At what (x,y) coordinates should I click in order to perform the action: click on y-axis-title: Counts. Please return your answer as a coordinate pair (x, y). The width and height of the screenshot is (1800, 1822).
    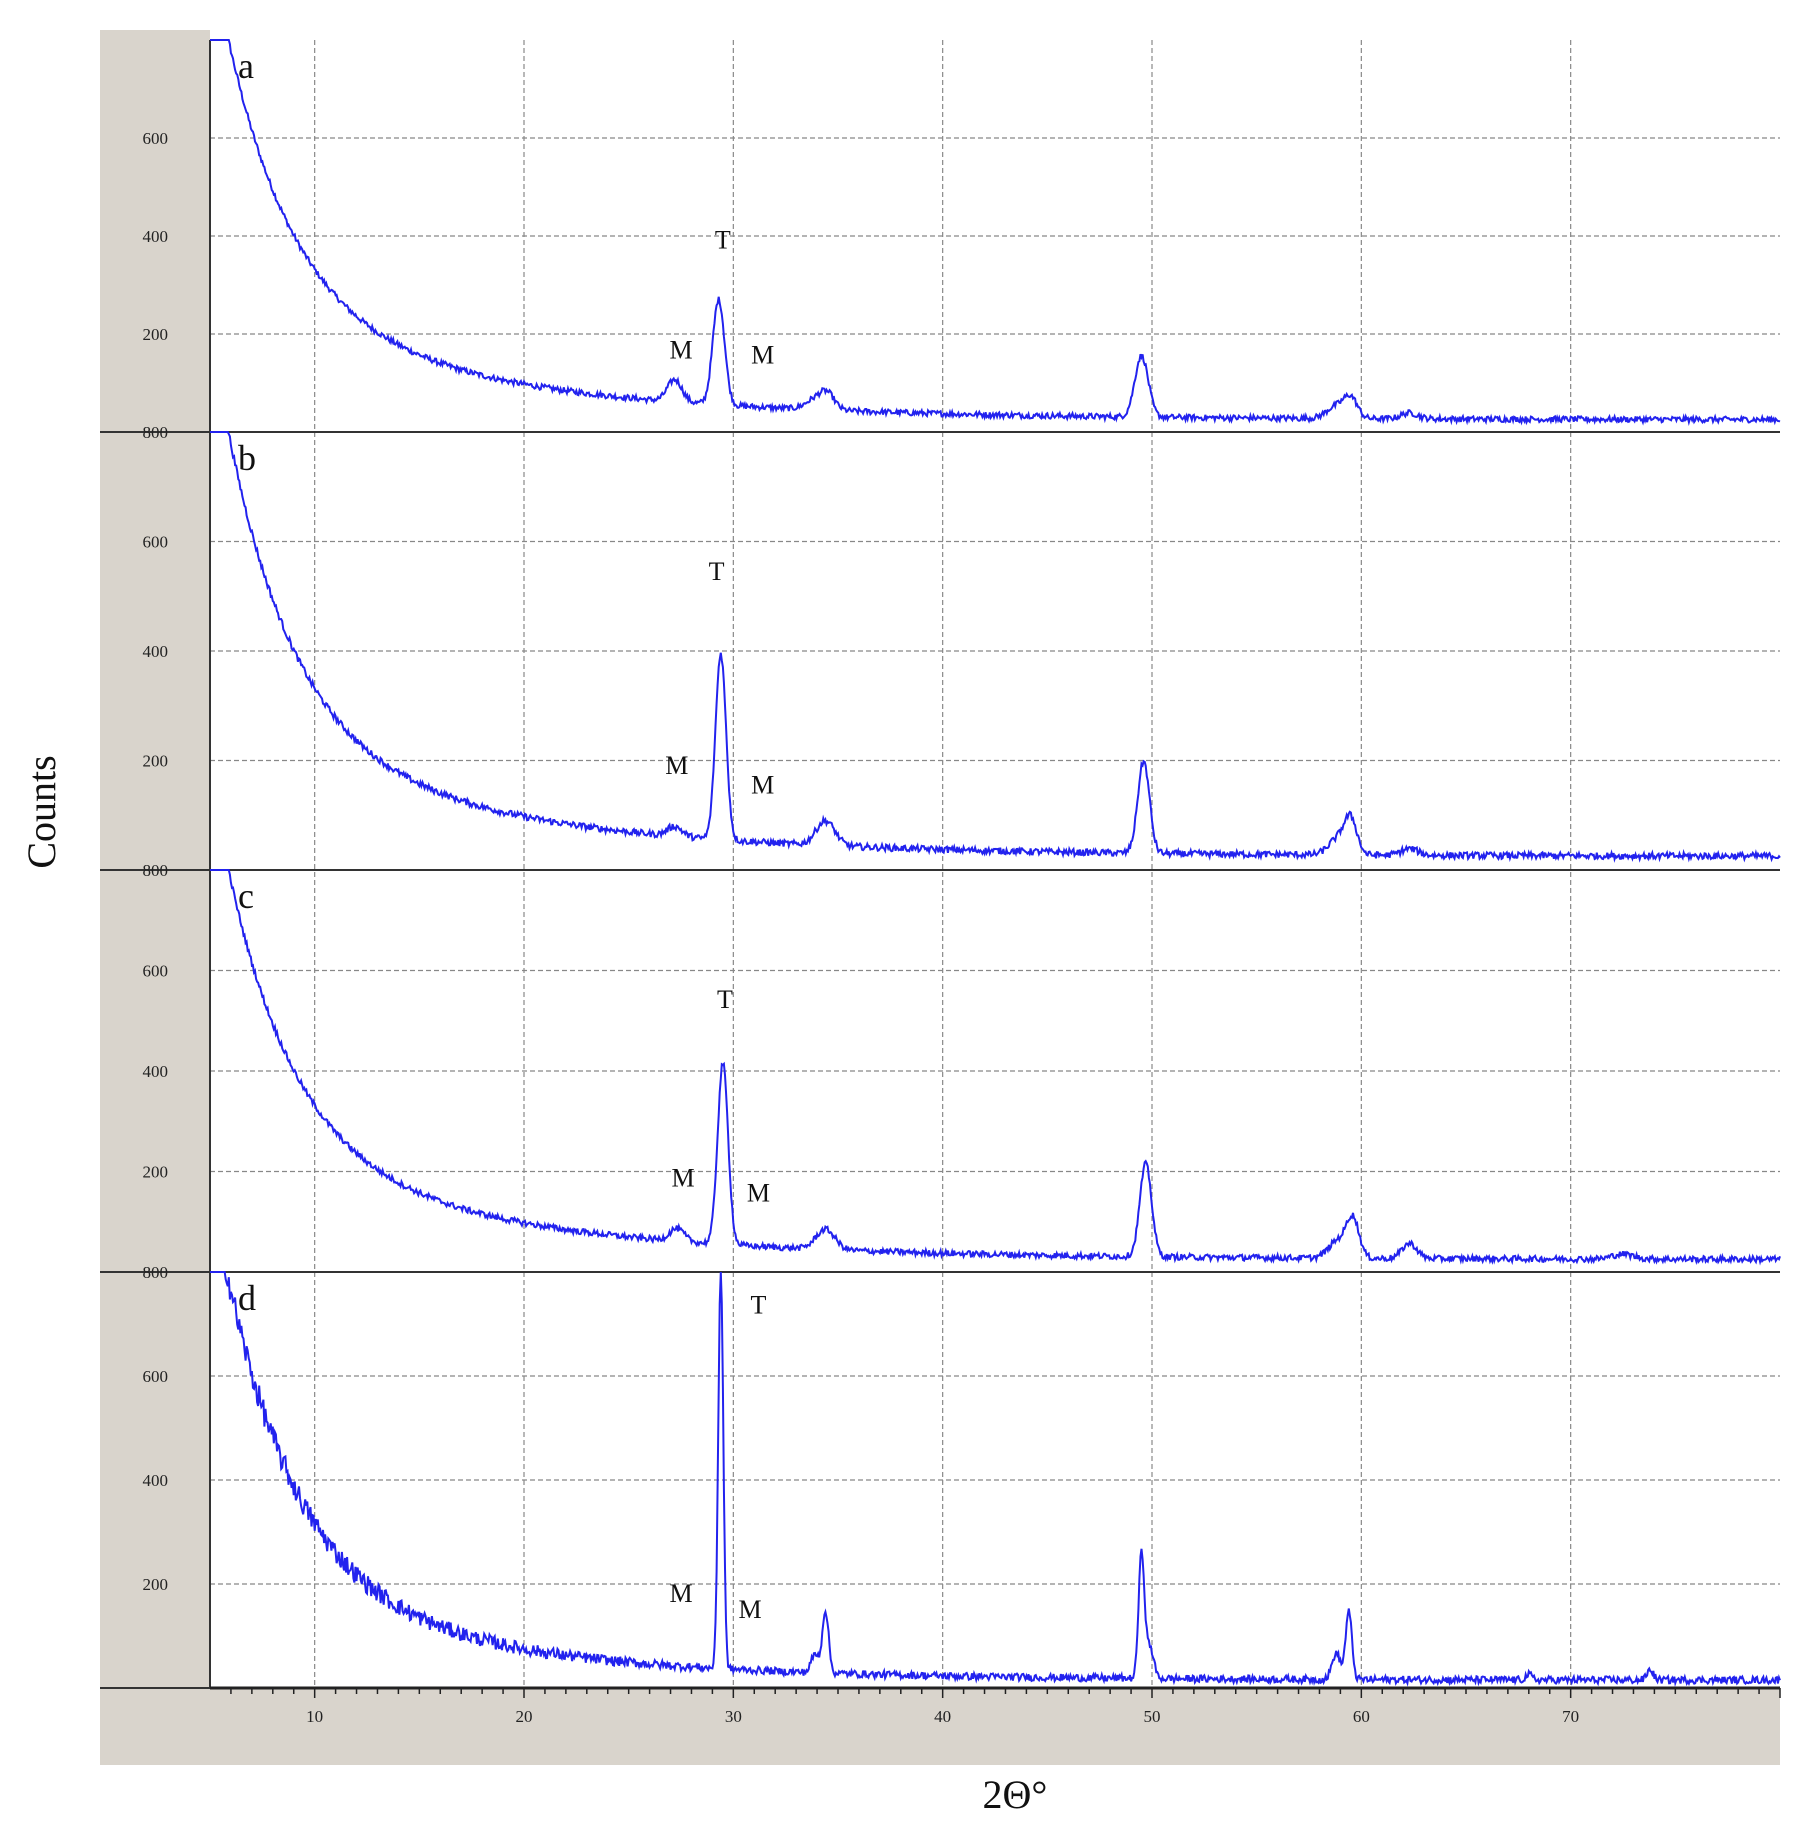
    Looking at the image, I should click on (41, 811).